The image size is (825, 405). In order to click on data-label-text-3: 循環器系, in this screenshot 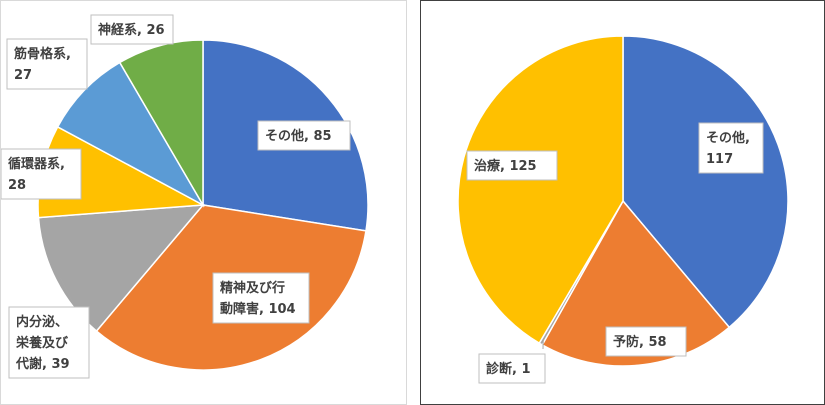, I will do `click(36, 164)`.